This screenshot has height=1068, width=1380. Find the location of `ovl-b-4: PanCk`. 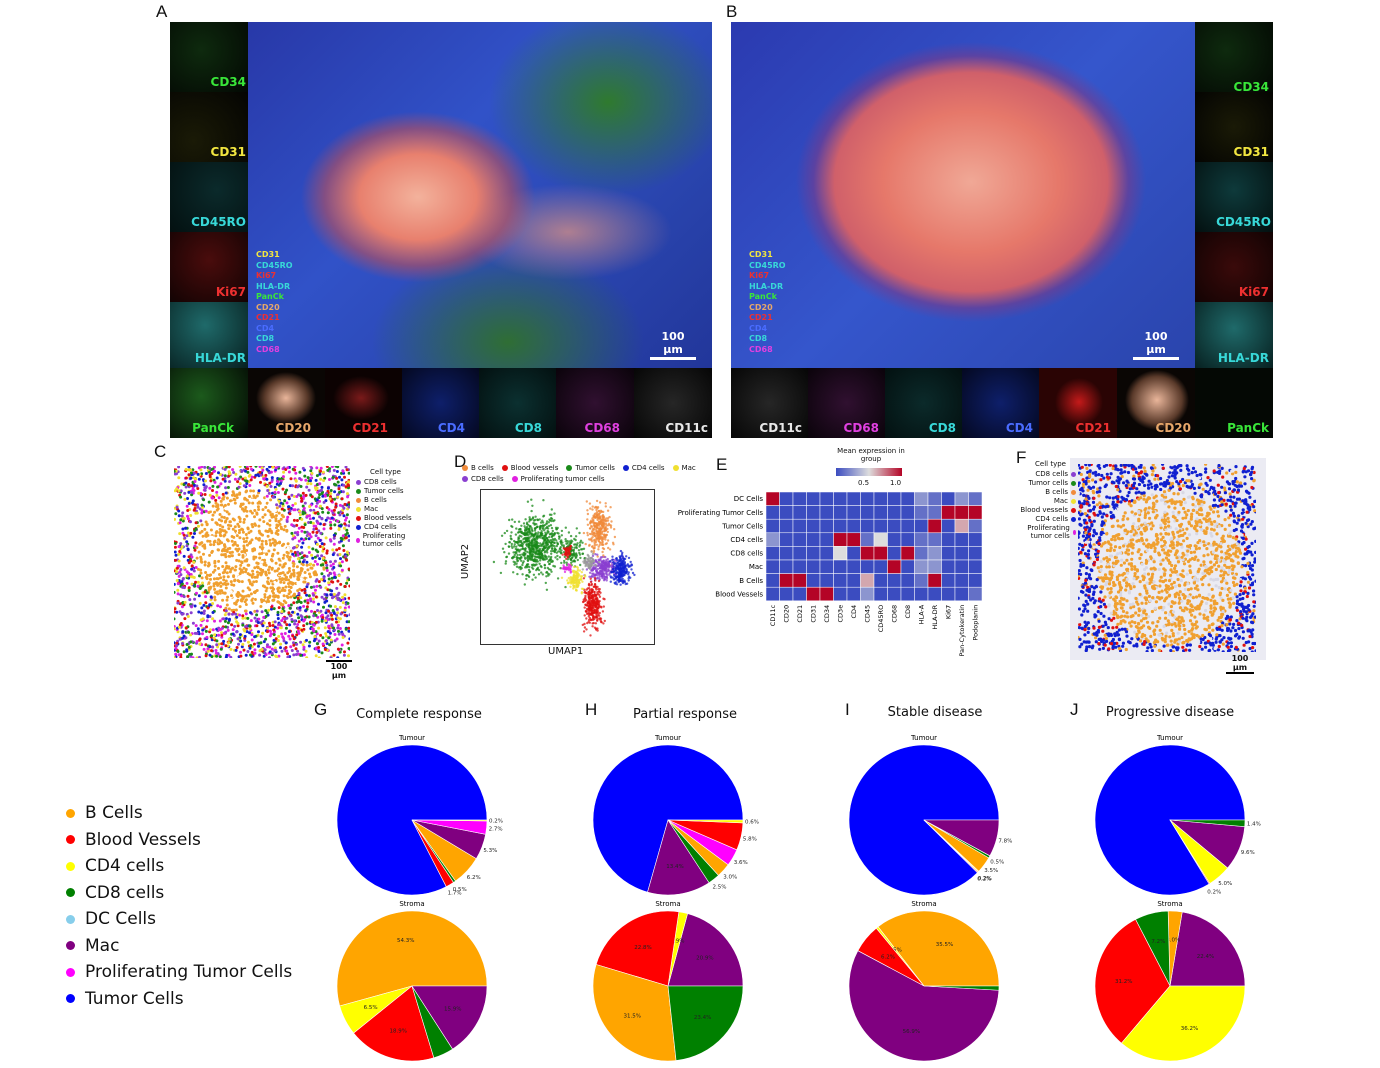

ovl-b-4: PanCk is located at coordinates (763, 296).